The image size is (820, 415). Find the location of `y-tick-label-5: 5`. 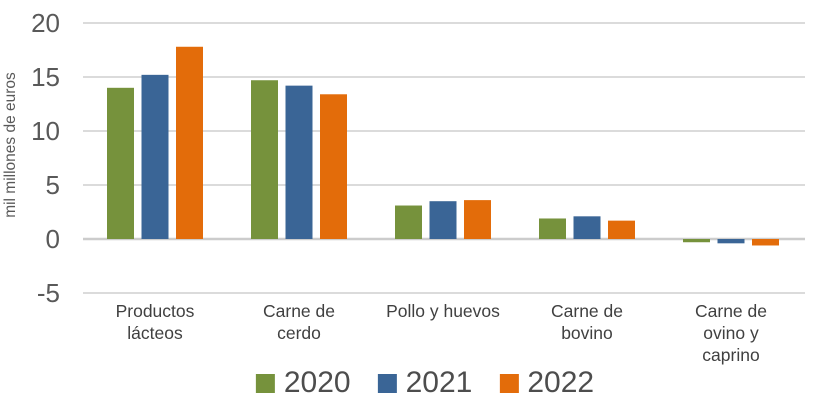

y-tick-label-5: 5 is located at coordinates (52, 185).